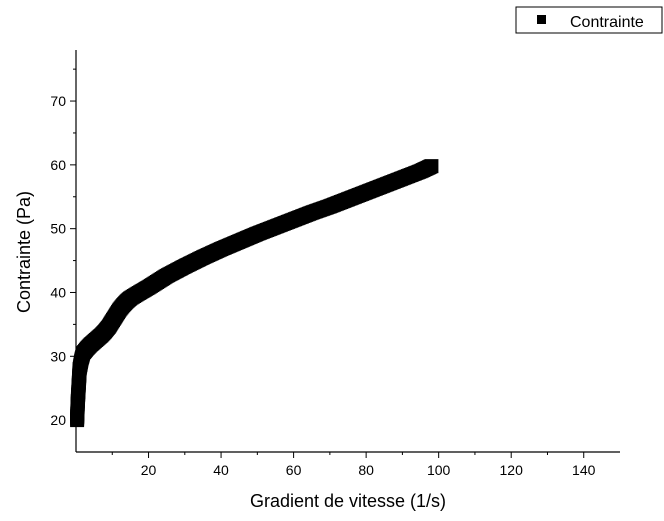  What do you see at coordinates (353, 465) in the screenshot?
I see `x-axis-ticks: 20 40 60 80 100 120 140` at bounding box center [353, 465].